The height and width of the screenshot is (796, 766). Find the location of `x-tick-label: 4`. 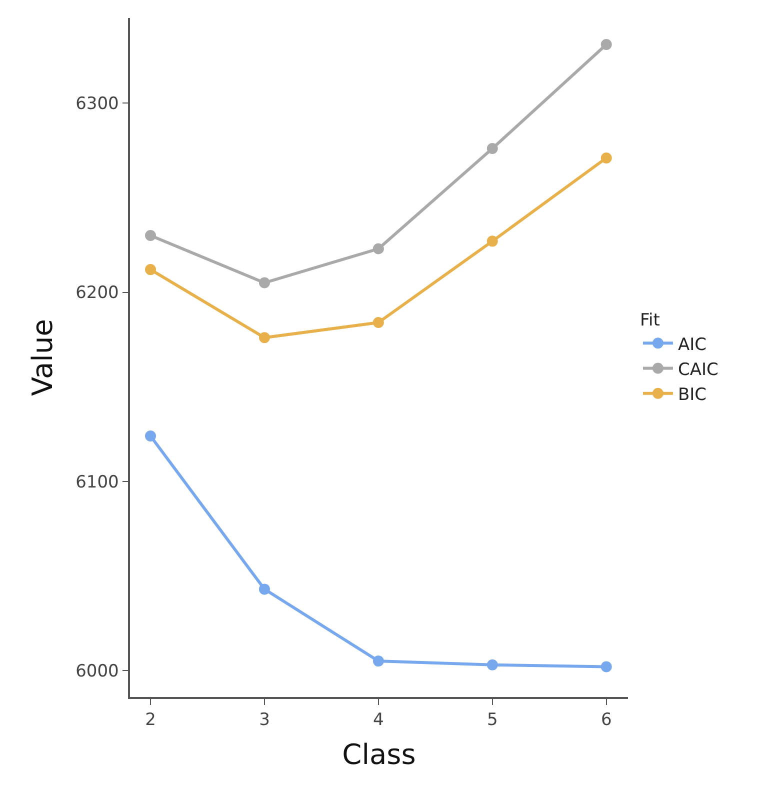

x-tick-label: 4 is located at coordinates (378, 720).